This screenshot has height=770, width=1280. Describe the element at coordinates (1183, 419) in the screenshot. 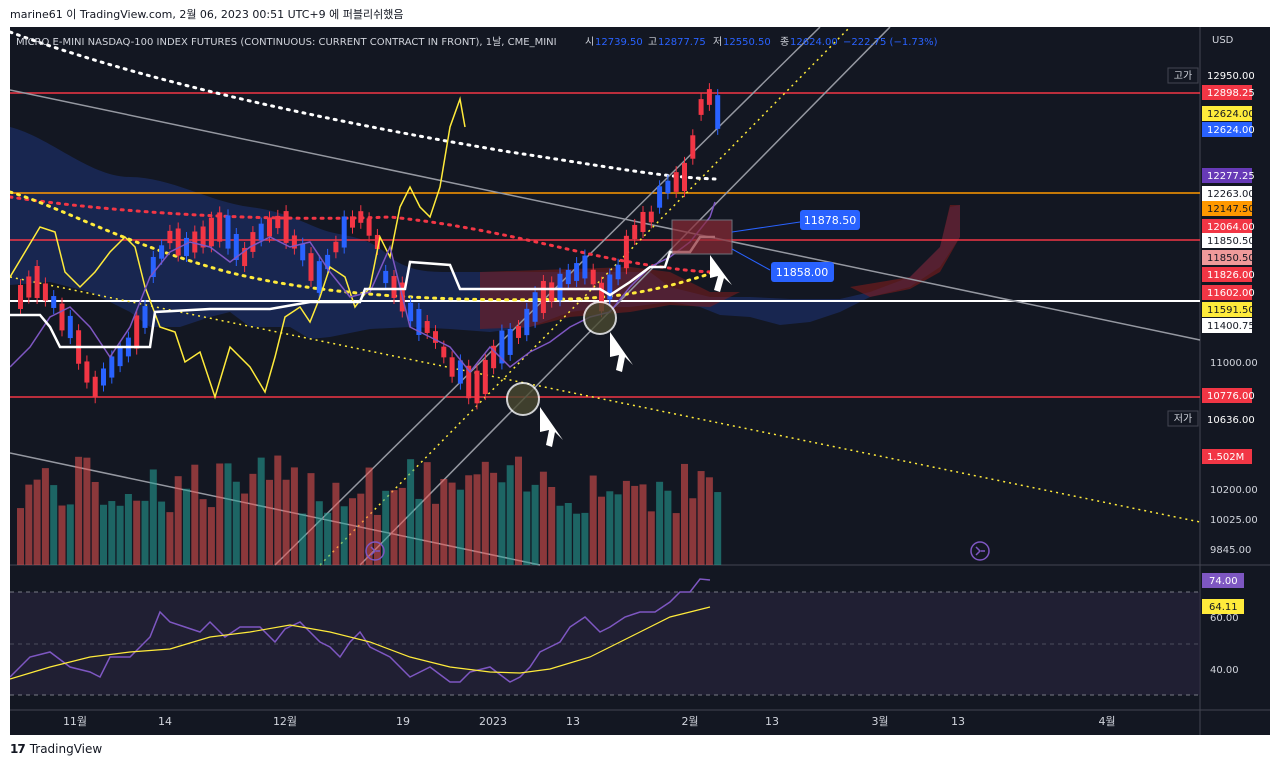

I see `low-tag-label: 저가` at that location.